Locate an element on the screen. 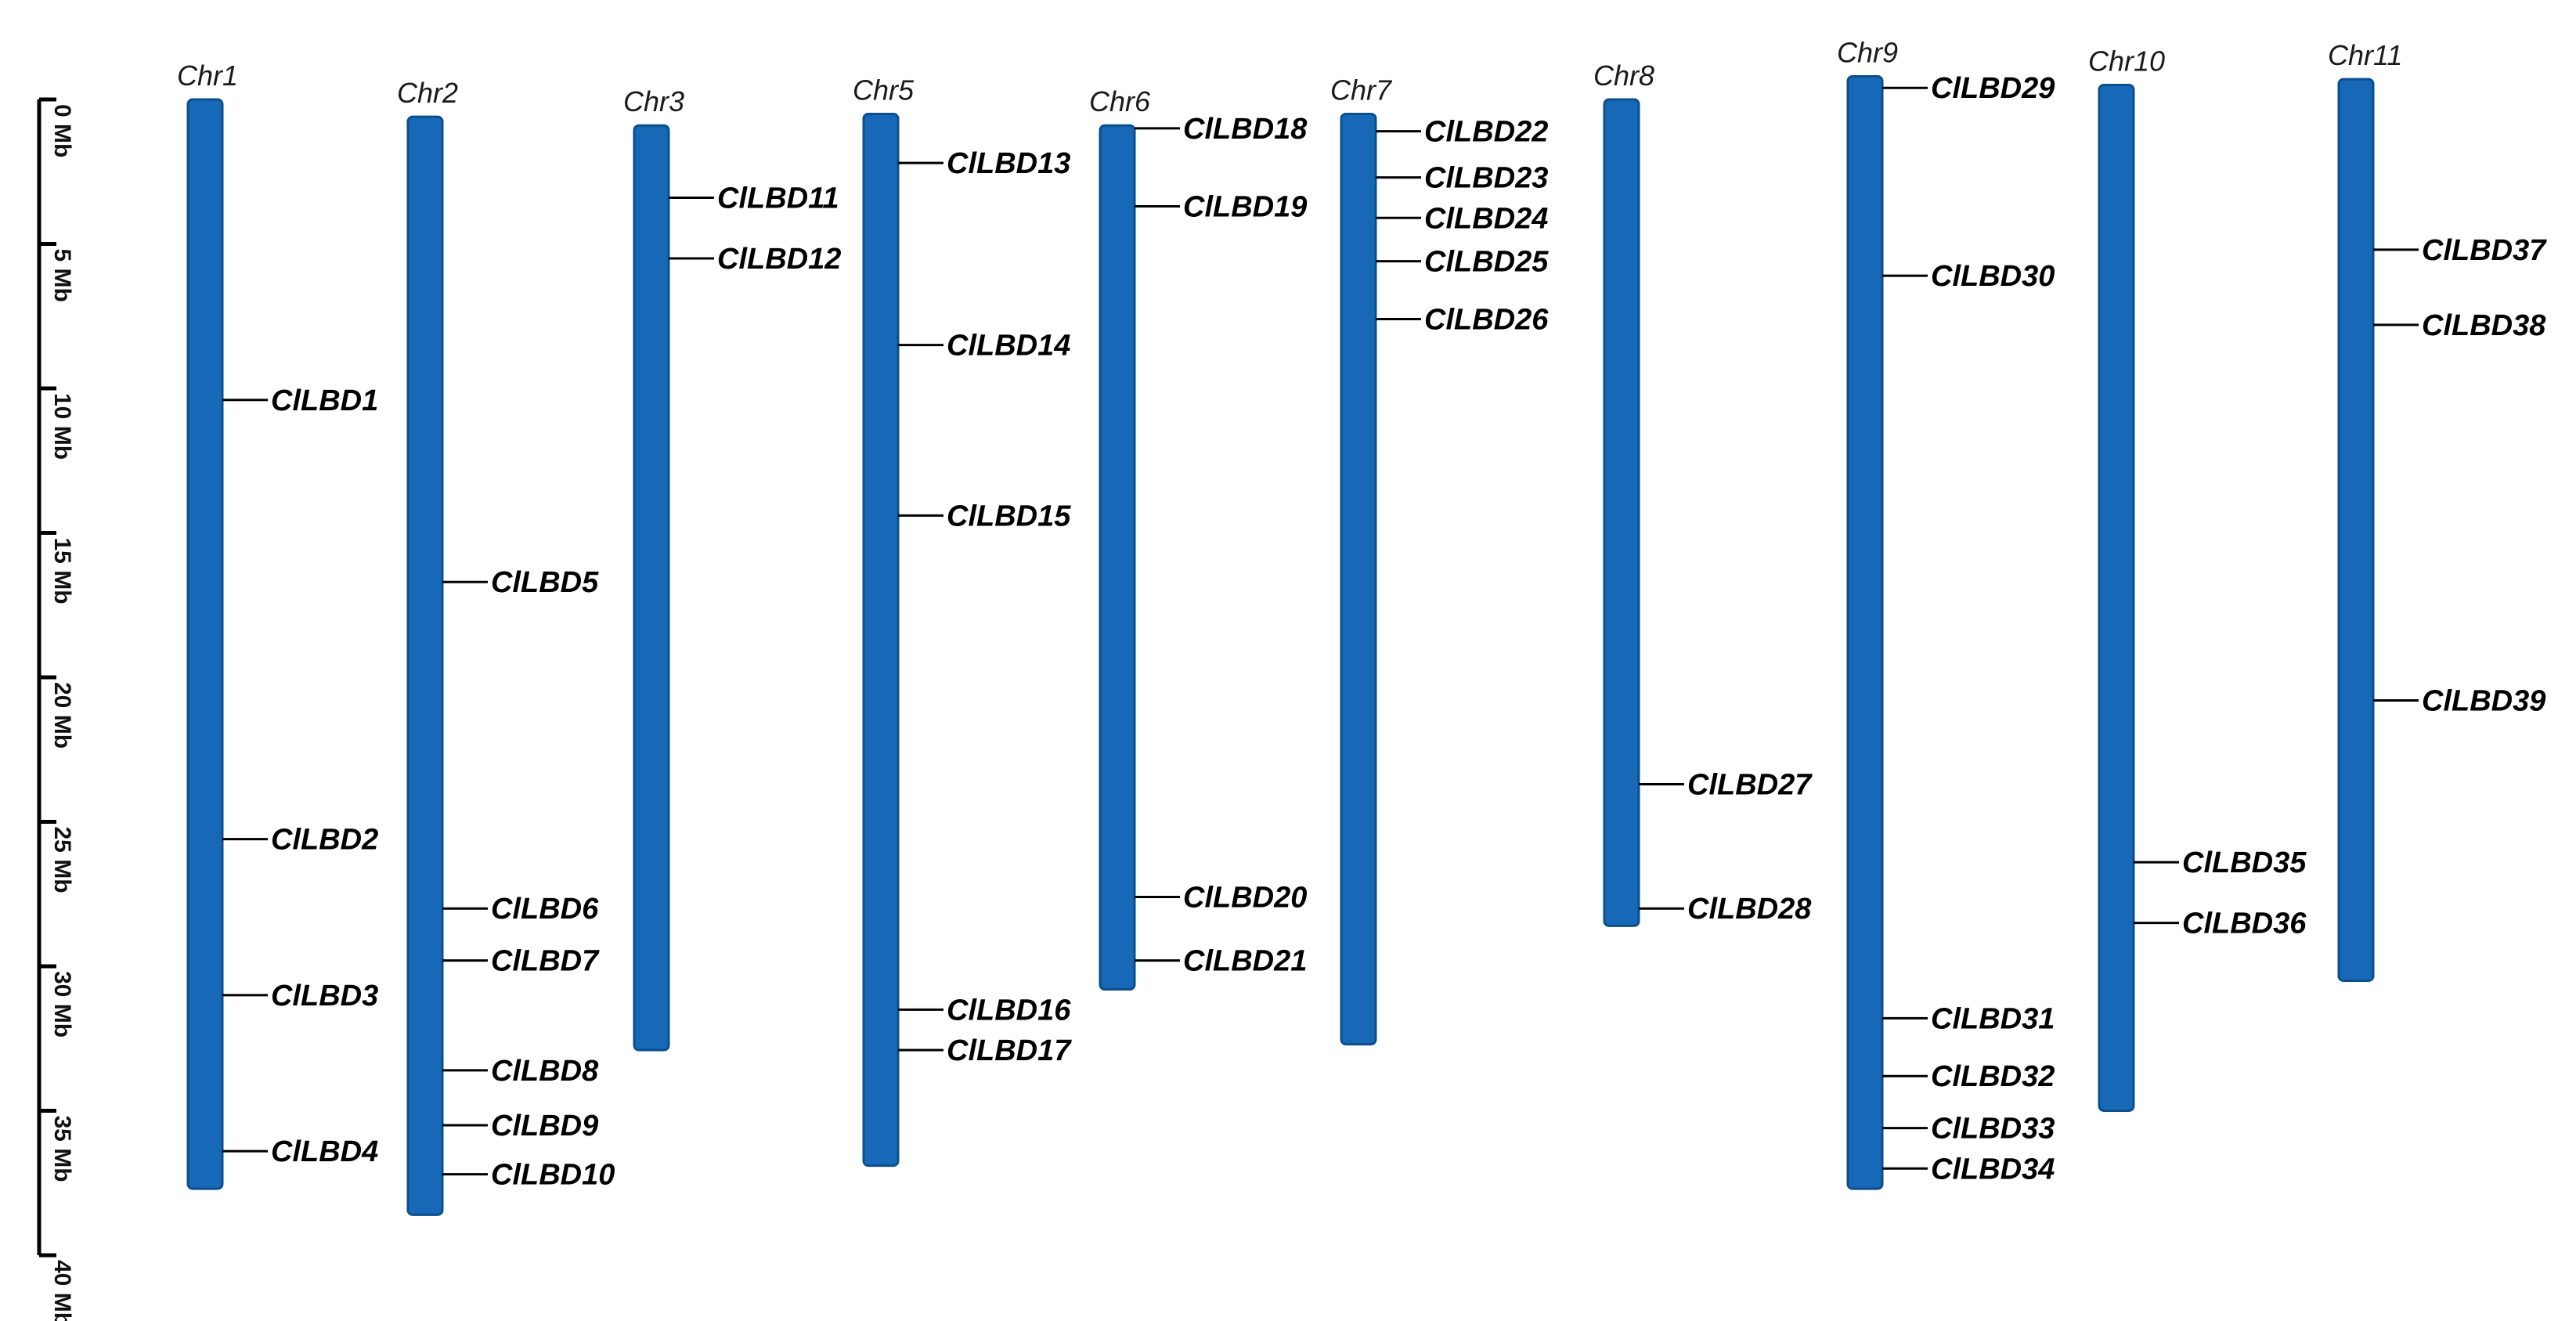  gene-label: ClLBD28 is located at coordinates (1749, 909).